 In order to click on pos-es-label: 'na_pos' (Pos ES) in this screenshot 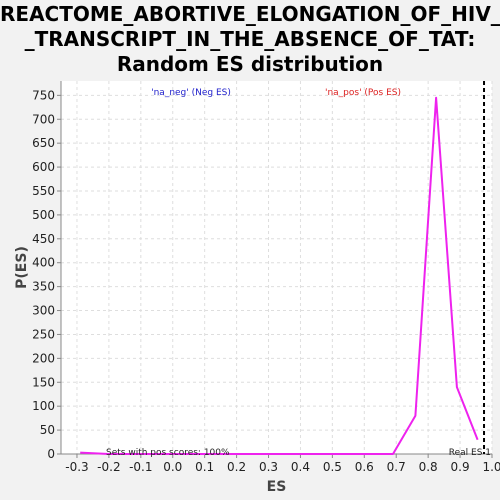, I will do `click(363, 93)`.